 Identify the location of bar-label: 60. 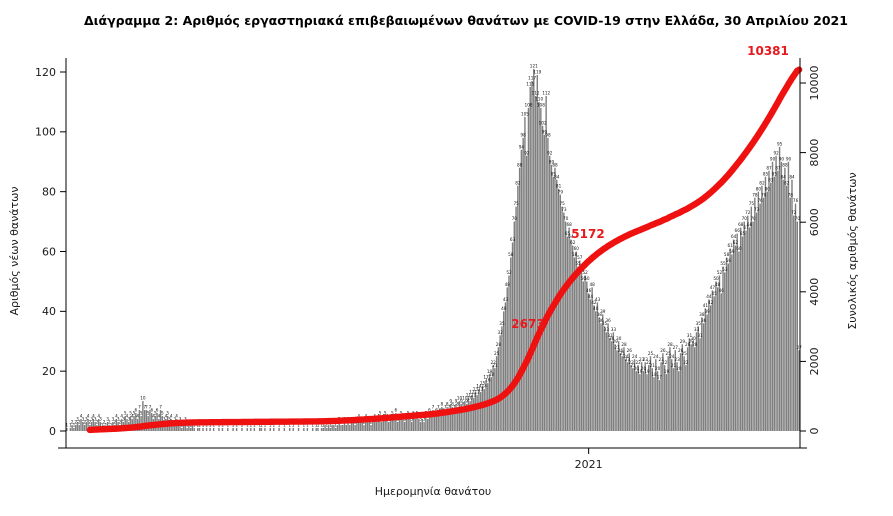
(577, 248).